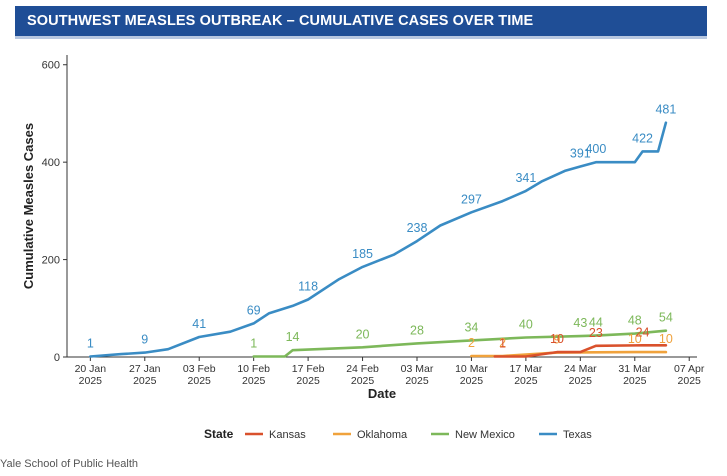 This screenshot has width=727, height=476. I want to click on data-label-oklahoma: 9, so click(557, 340).